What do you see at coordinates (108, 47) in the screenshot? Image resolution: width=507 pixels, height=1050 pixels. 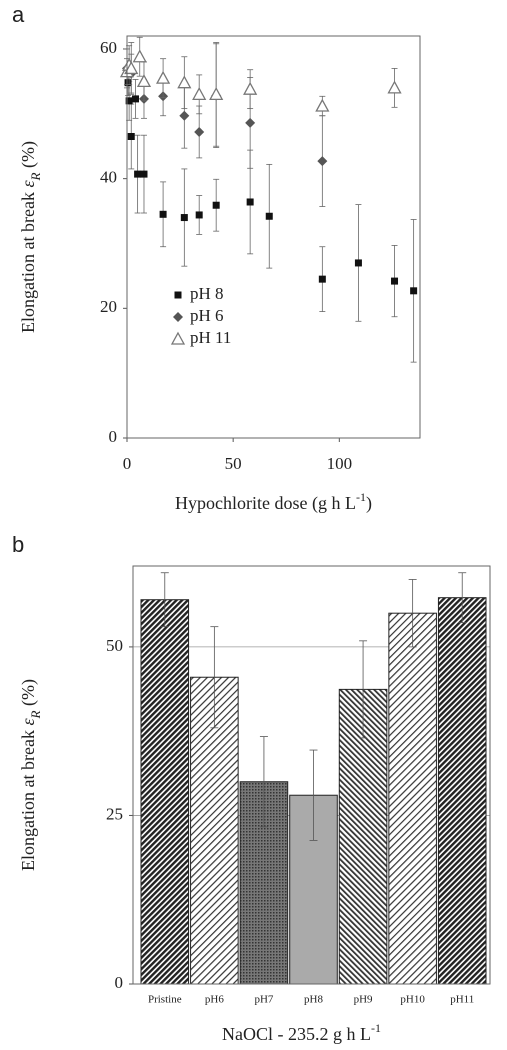 I see `y-tick-label: 60` at bounding box center [108, 47].